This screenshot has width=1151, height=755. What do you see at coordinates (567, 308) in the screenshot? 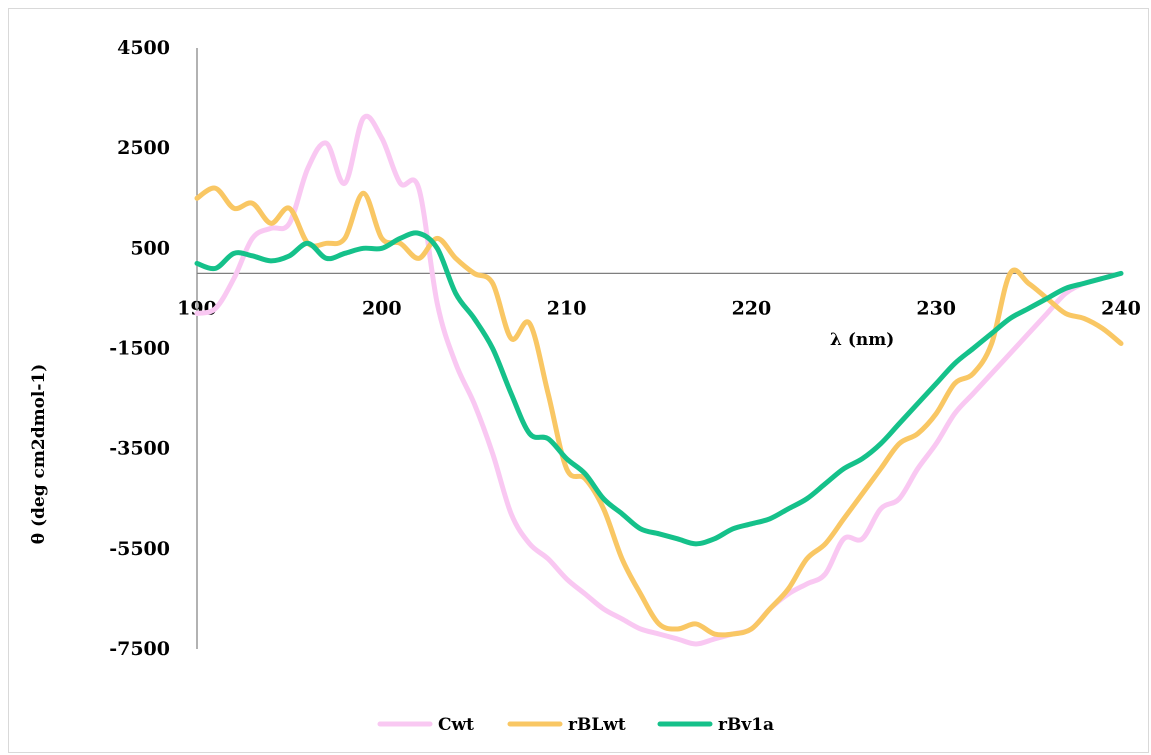
I see `x-tick-label: 210` at bounding box center [567, 308].